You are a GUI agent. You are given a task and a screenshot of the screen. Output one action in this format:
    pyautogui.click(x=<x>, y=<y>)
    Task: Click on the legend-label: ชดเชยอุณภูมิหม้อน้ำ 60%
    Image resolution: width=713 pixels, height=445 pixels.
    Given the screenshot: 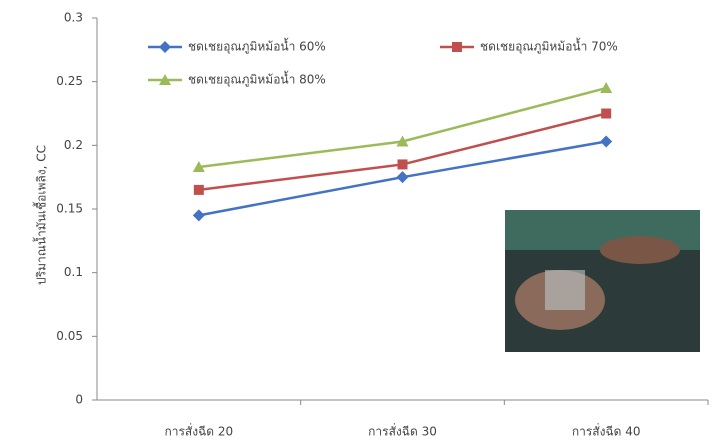 What is the action you would take?
    pyautogui.click(x=257, y=46)
    